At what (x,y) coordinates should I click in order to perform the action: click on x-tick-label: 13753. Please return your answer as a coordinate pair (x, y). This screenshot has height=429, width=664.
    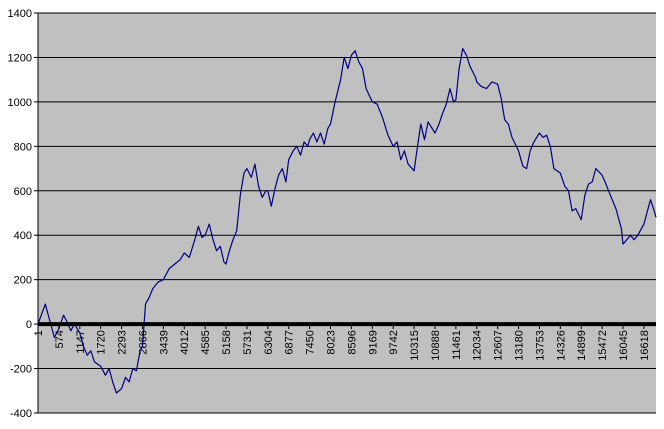
    Looking at the image, I should click on (540, 345).